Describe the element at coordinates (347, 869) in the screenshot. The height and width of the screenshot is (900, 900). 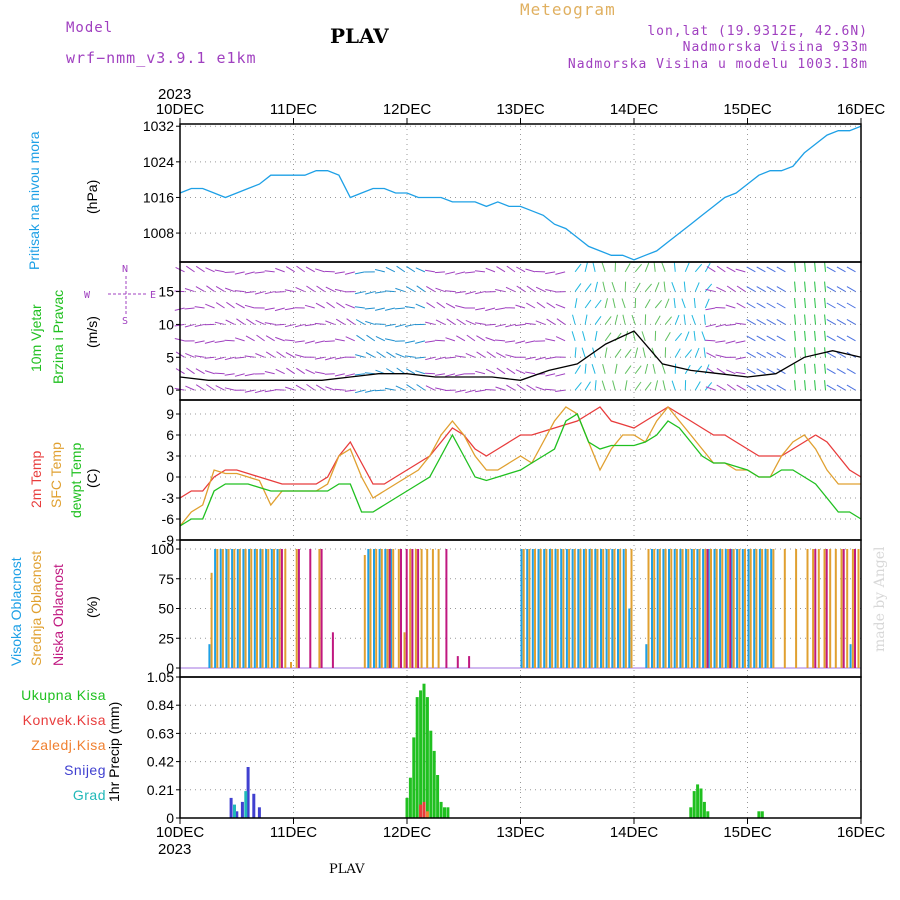
I see `footer-station: PLAV` at that location.